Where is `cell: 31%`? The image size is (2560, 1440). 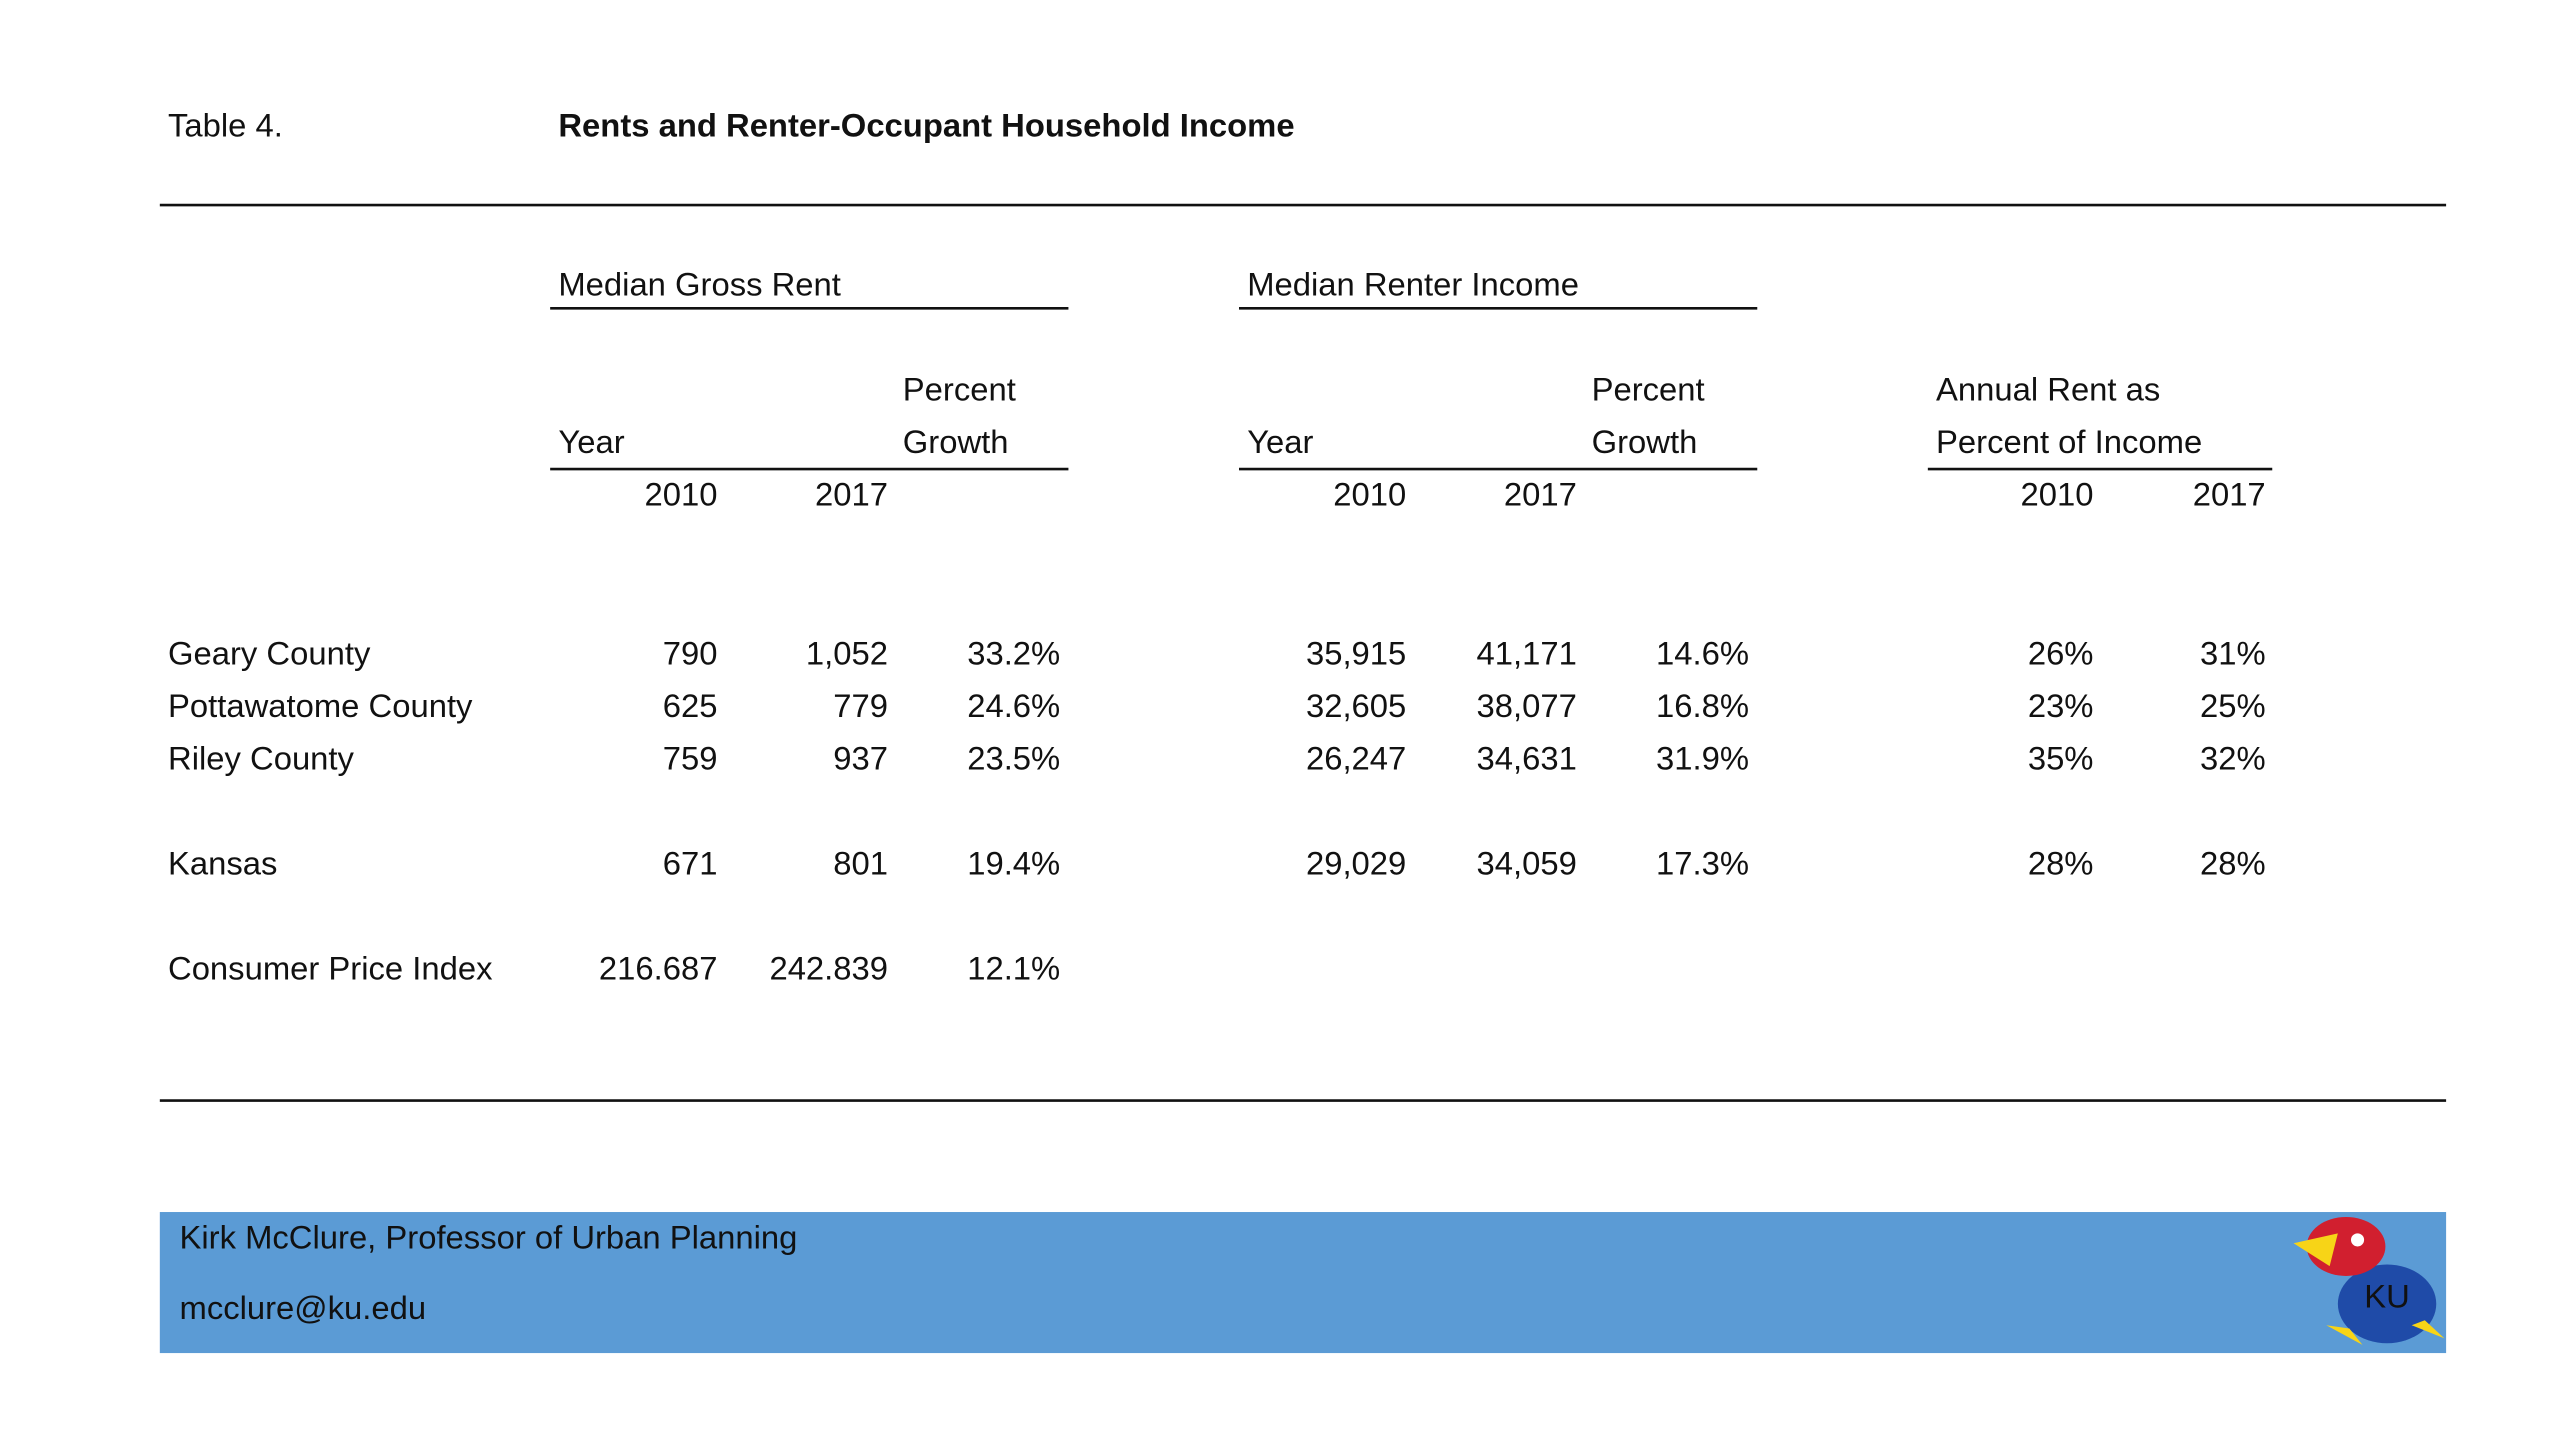 cell: 31% is located at coordinates (2233, 653).